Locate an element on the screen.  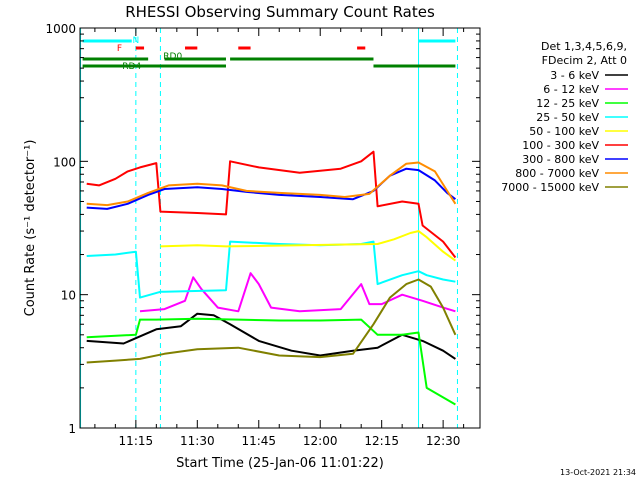
legend-header-line-2: FDecim 2, Att 0 is located at coordinates (584, 60).